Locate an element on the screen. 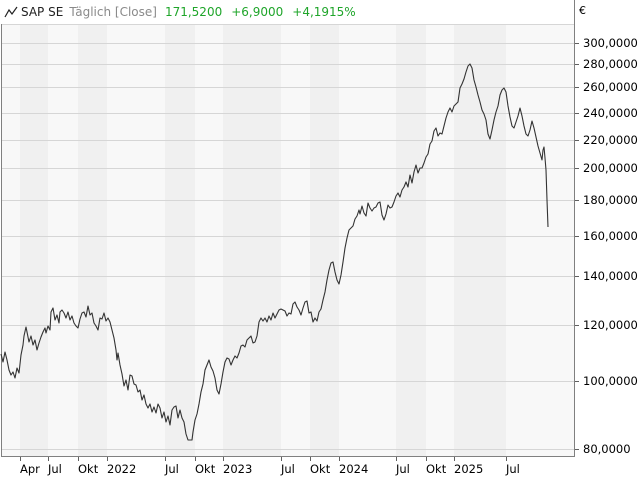 This screenshot has width=640, height=480. x-label-okt-2021: Okt is located at coordinates (88, 469).